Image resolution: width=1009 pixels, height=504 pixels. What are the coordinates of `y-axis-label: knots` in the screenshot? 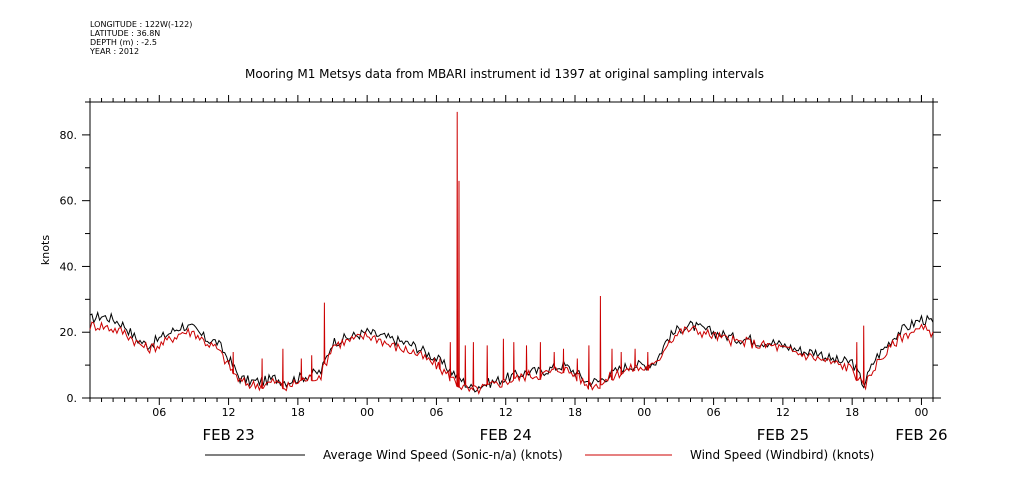 It's located at (45, 250).